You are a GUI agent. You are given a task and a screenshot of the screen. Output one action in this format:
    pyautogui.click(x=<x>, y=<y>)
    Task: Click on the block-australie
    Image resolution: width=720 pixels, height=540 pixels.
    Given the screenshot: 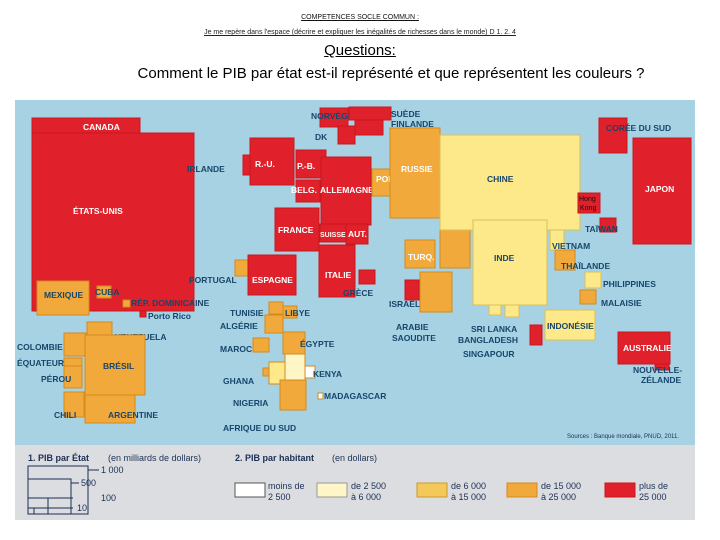 What is the action you would take?
    pyautogui.click(x=644, y=348)
    